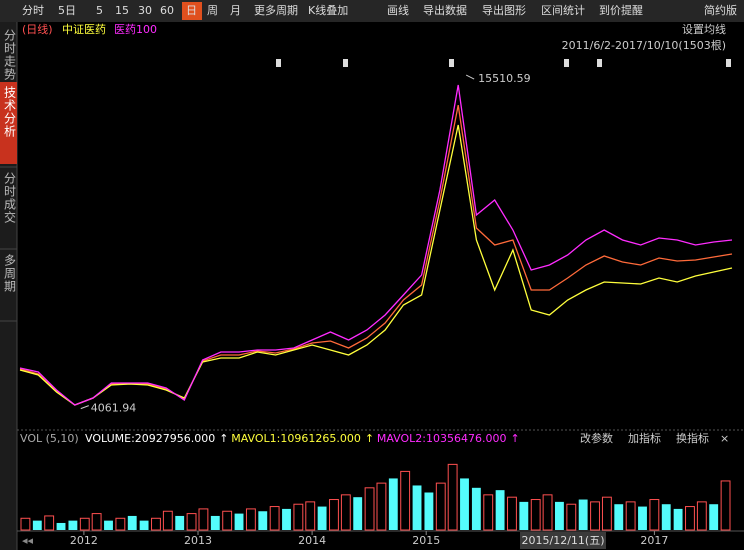 This screenshot has height=550, width=744. What do you see at coordinates (621, 10) in the screenshot?
I see `toolbar-item: 到价提醒` at bounding box center [621, 10].